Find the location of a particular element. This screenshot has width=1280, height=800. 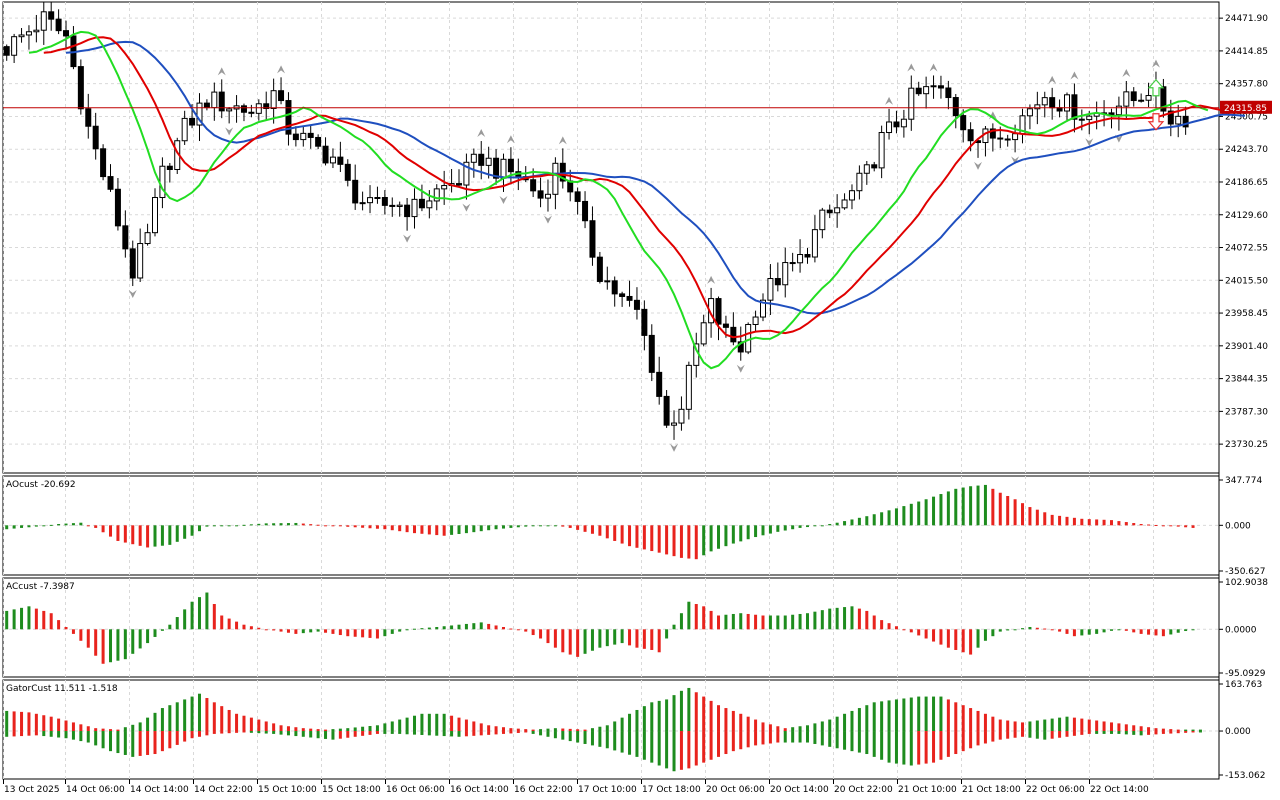

fractal-up-icon is located at coordinates (711, 279).